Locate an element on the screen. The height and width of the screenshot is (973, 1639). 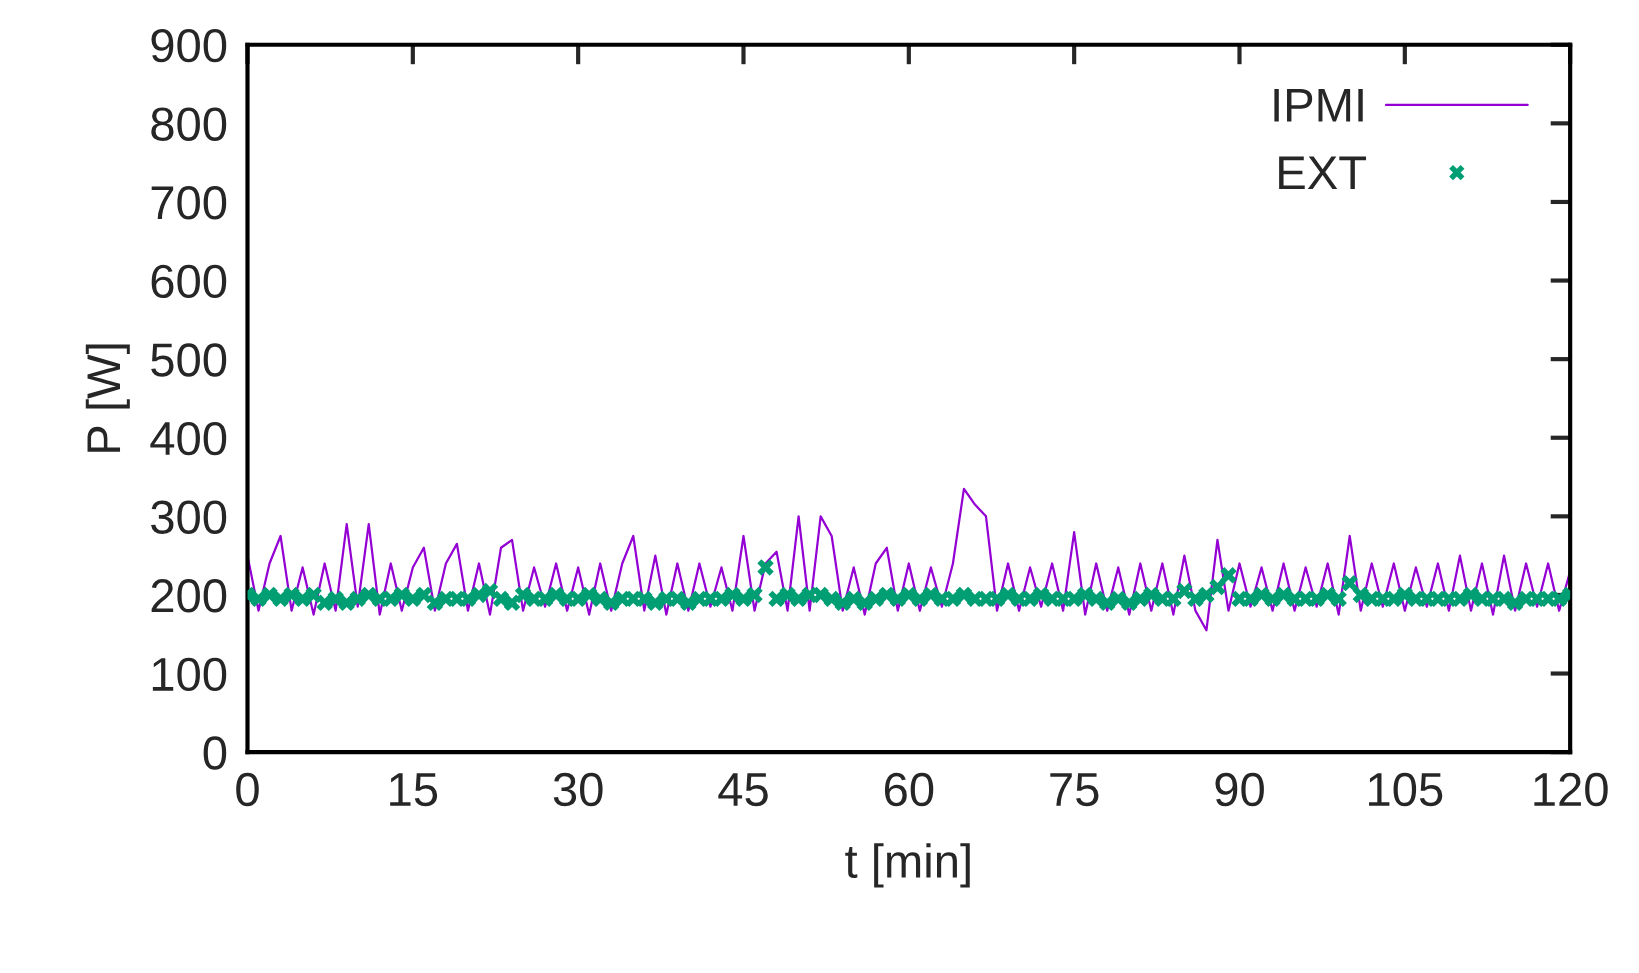
y-axis-title: P [W] is located at coordinates (107, 398).